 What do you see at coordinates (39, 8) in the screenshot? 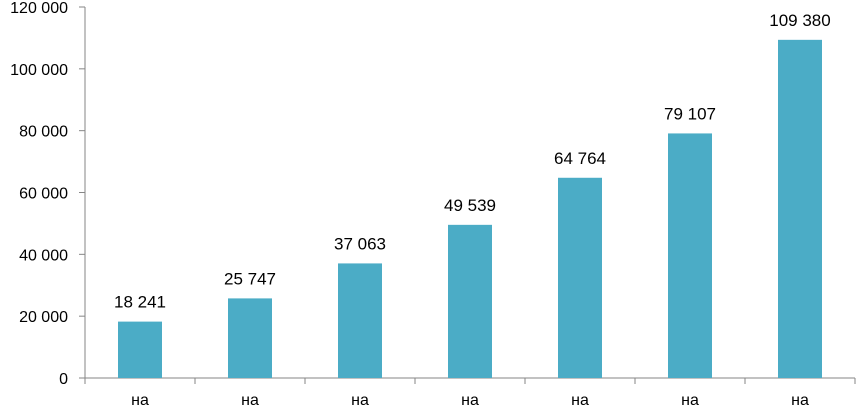
I see `y-tick-label: 120 000` at bounding box center [39, 8].